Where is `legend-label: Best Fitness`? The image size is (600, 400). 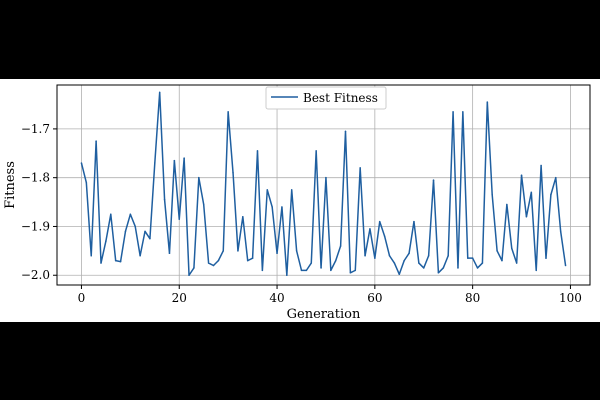 legend-label: Best Fitness is located at coordinates (340, 98).